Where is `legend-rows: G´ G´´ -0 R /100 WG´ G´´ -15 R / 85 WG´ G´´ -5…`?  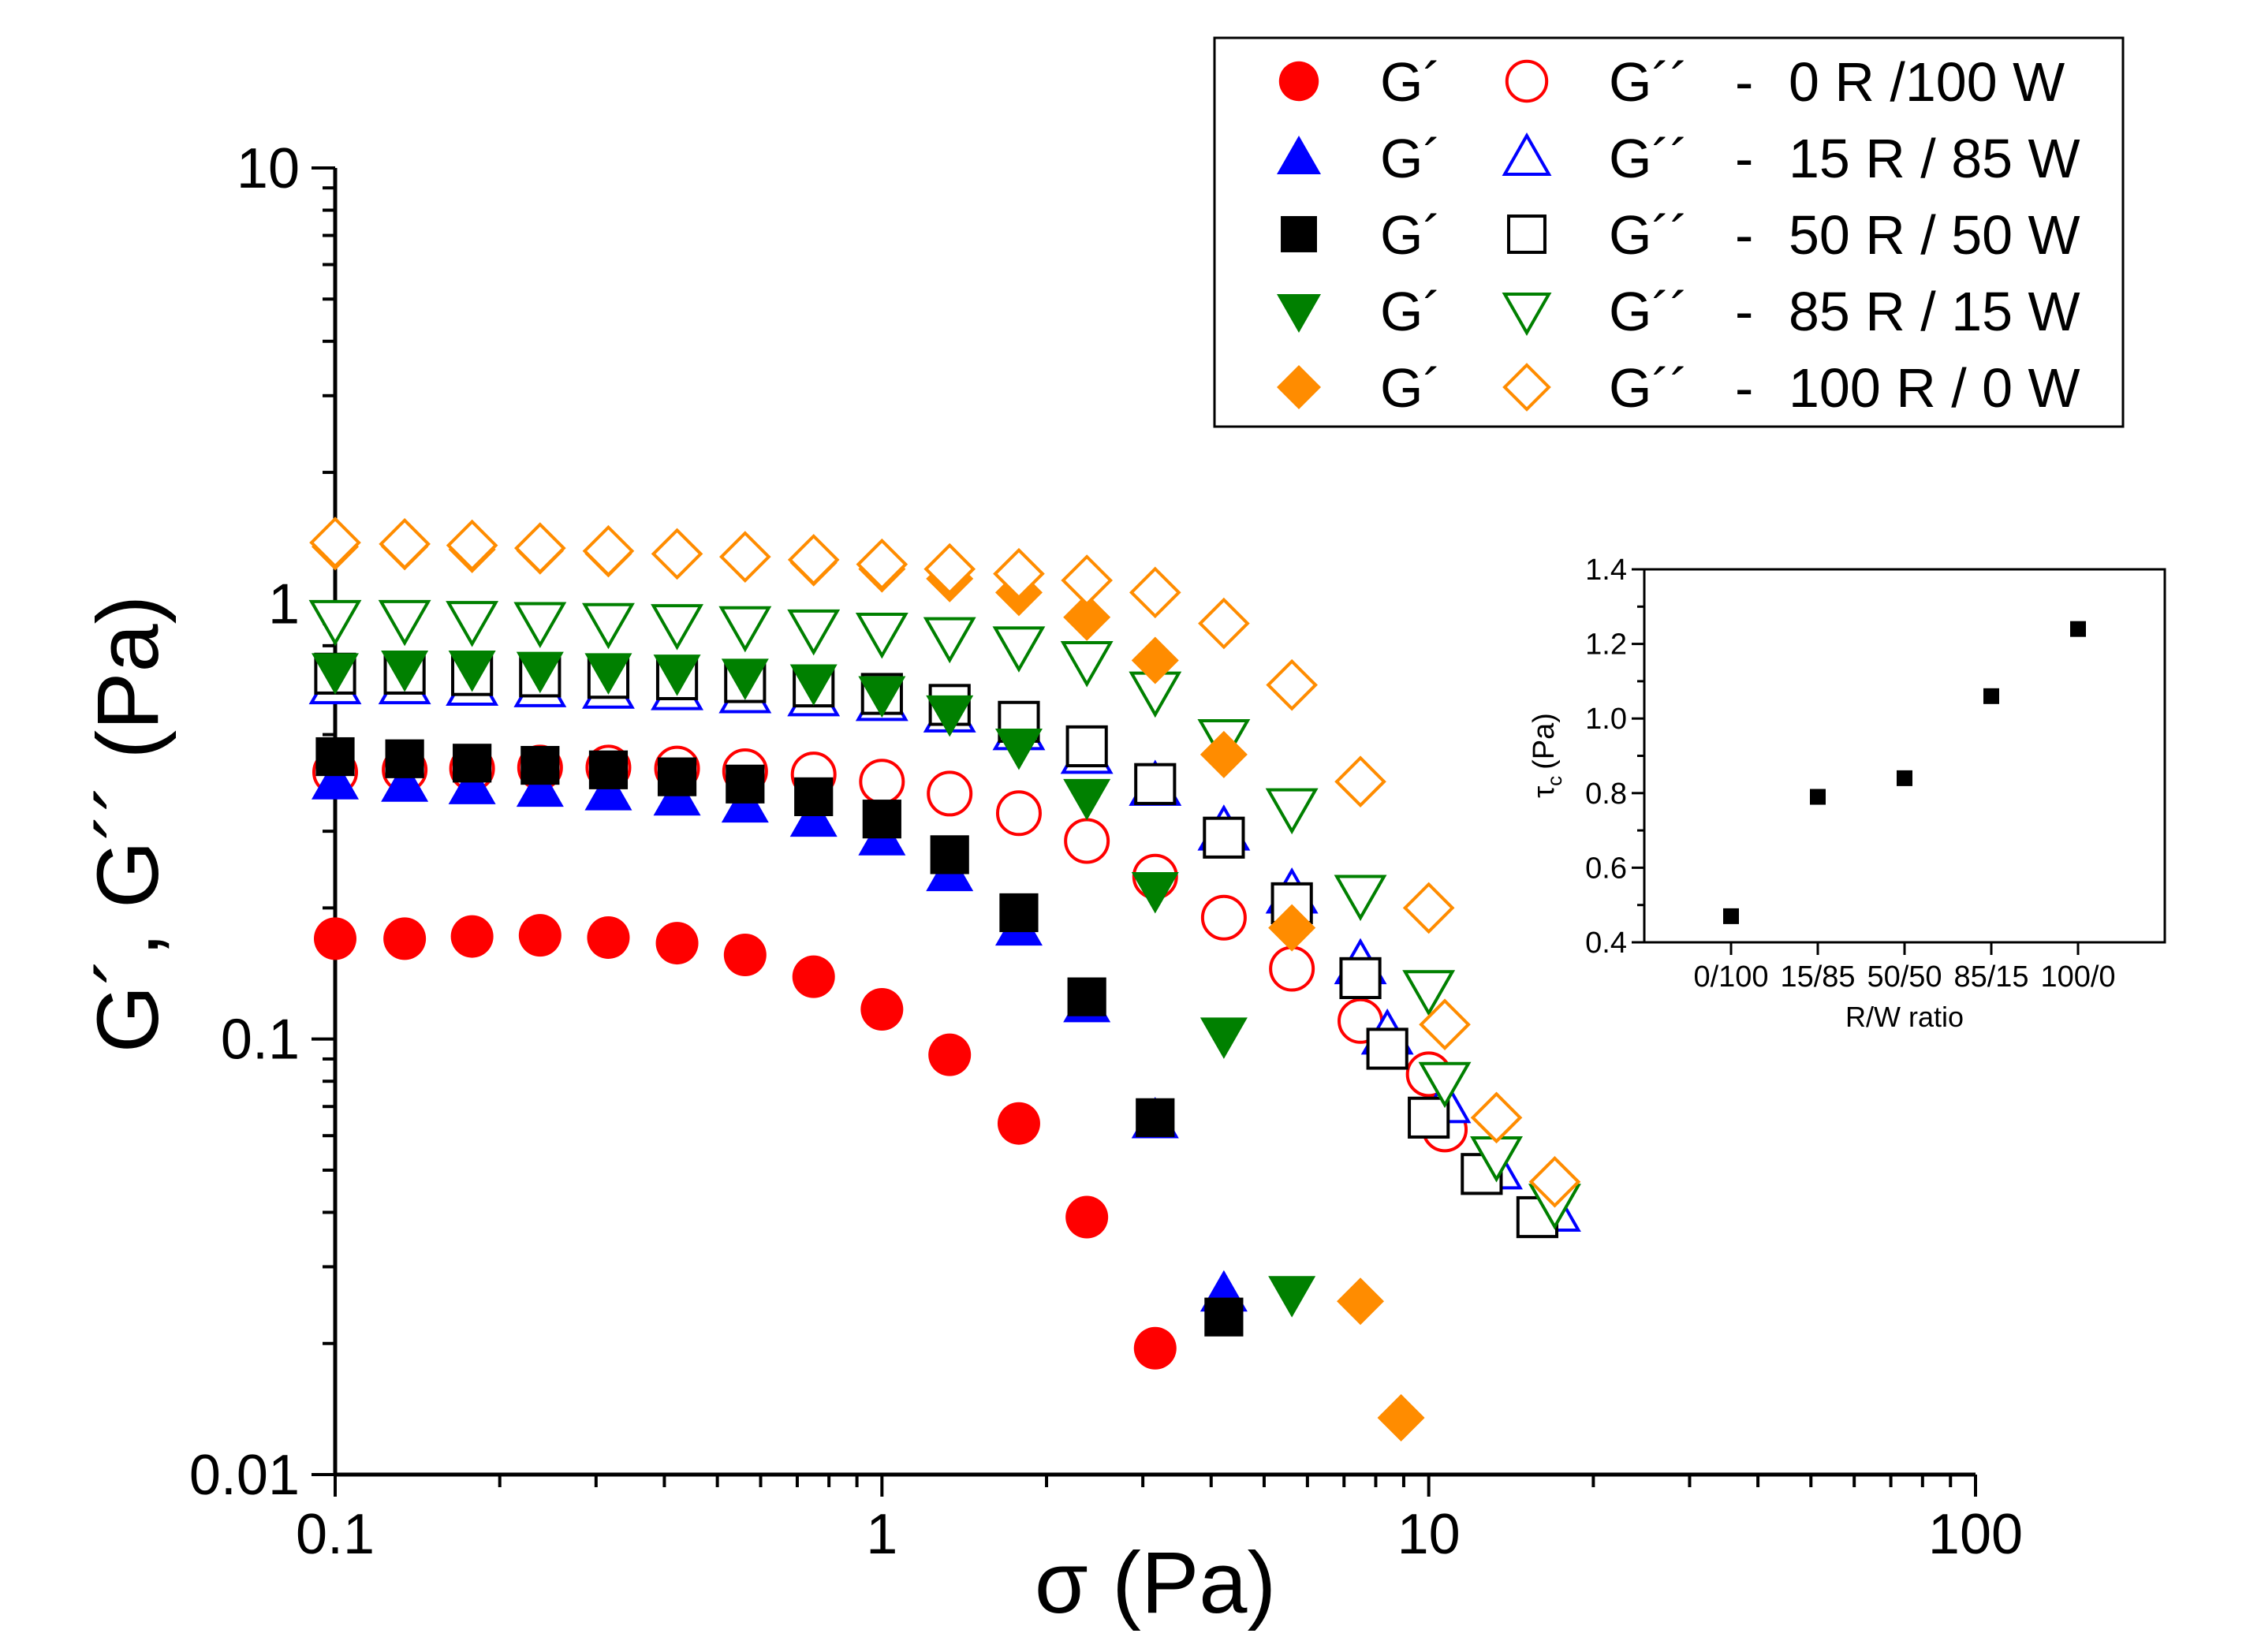 legend-rows: G´ G´´ -0 R /100 WG´ G´´ -15 R / 85 WG´ G´´ -5… is located at coordinates (1678, 235).